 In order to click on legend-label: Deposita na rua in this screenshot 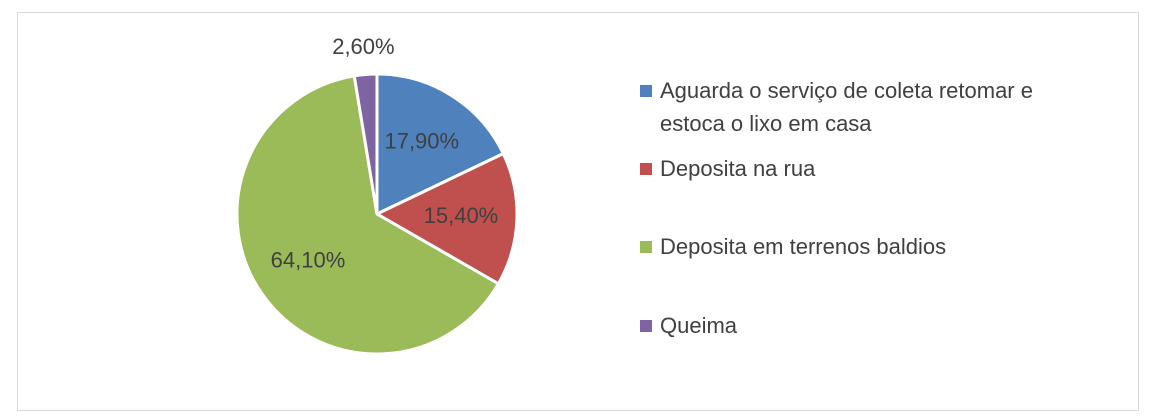, I will do `click(738, 168)`.